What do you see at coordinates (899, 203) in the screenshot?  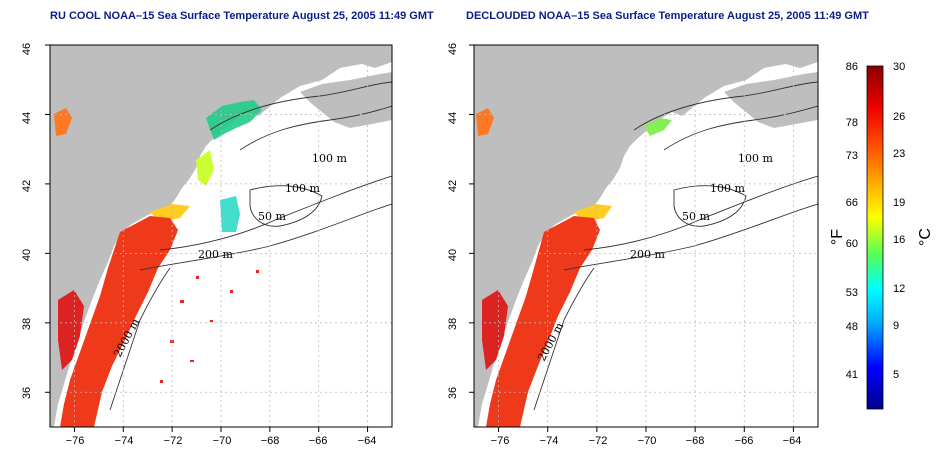 I see `celsius-tick: 19` at bounding box center [899, 203].